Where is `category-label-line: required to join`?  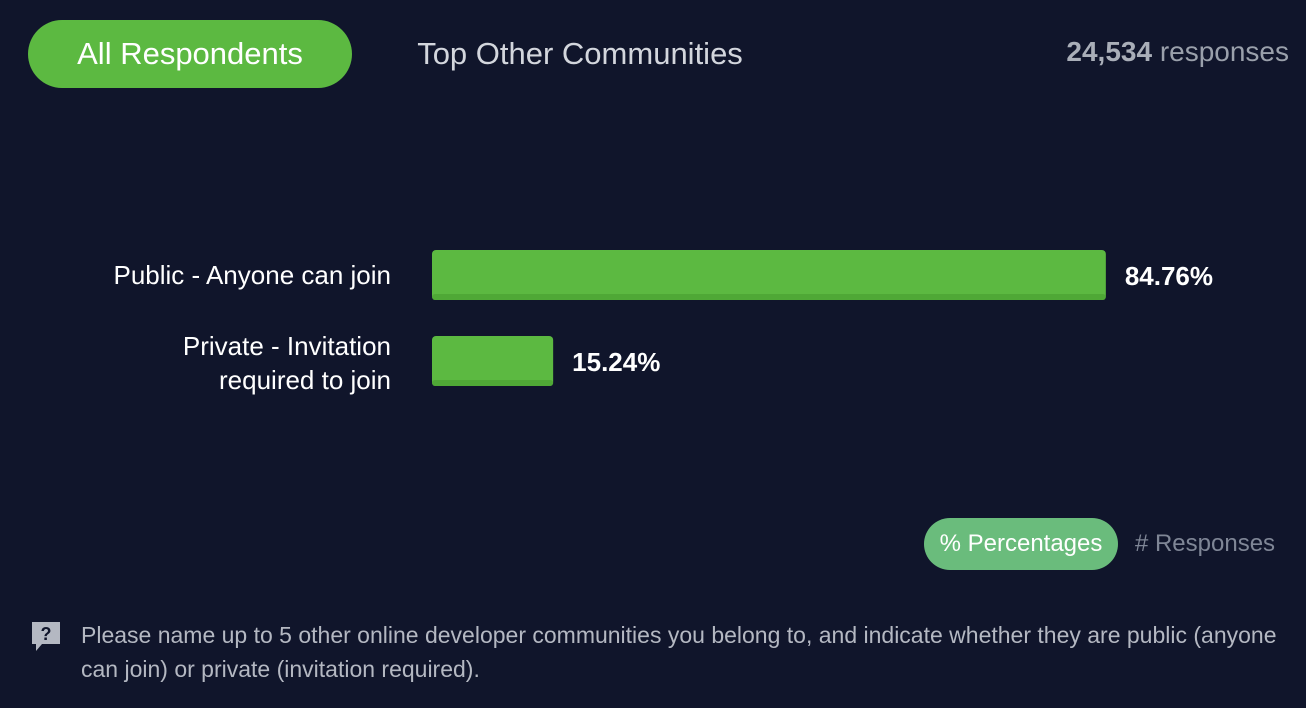 category-label-line: required to join is located at coordinates (305, 380).